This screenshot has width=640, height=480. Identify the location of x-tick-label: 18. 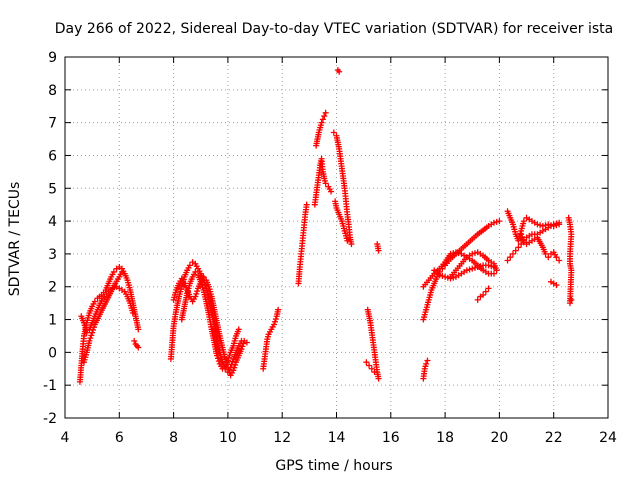
(445, 438).